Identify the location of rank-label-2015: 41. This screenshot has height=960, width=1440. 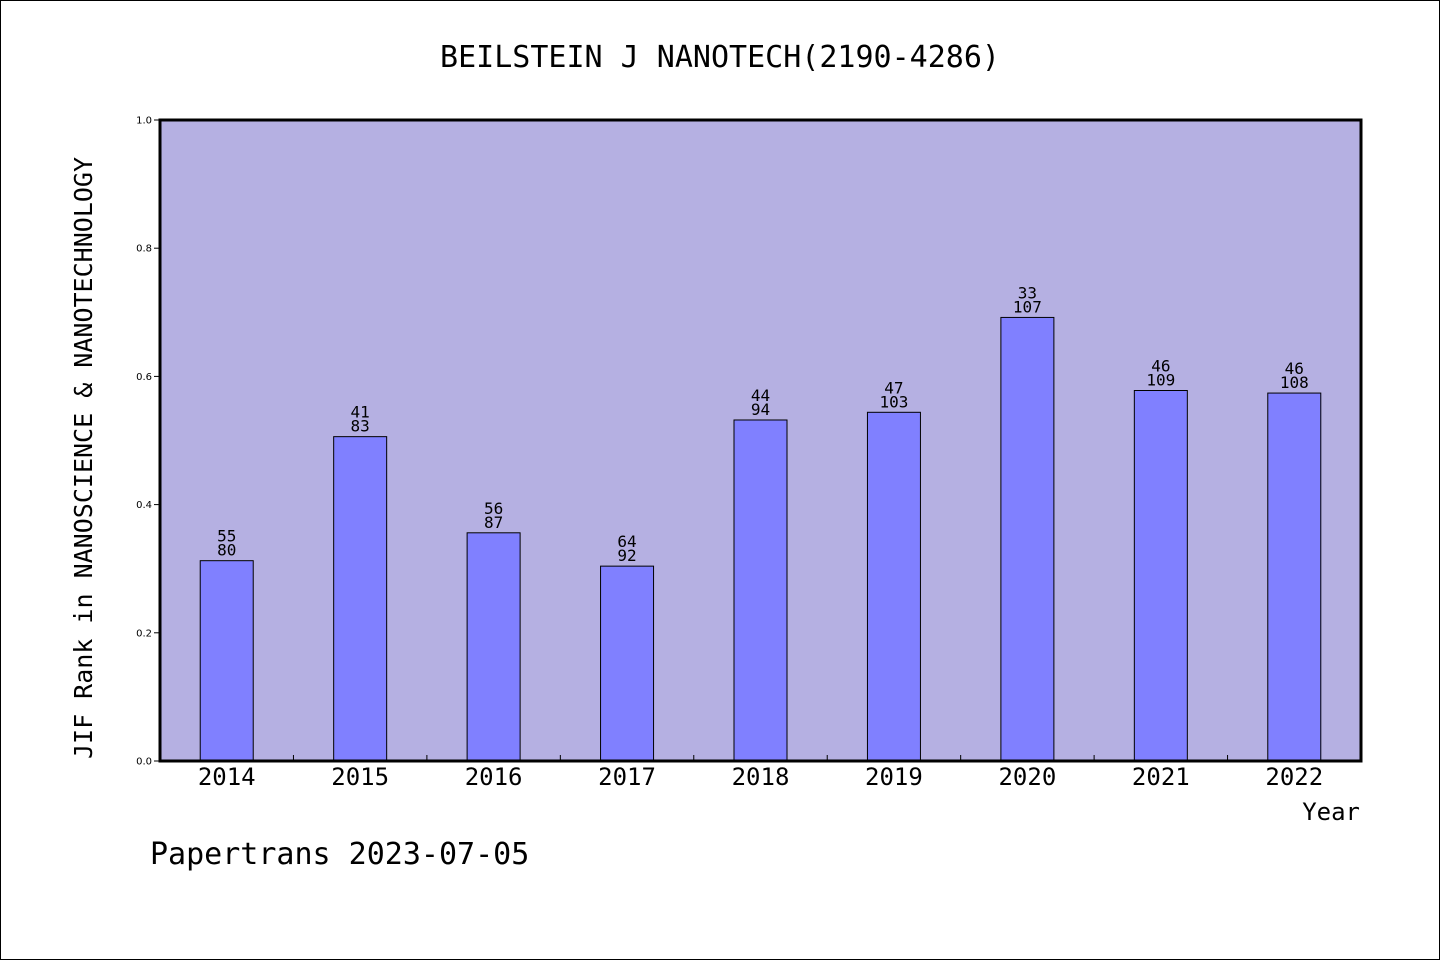
(360, 412).